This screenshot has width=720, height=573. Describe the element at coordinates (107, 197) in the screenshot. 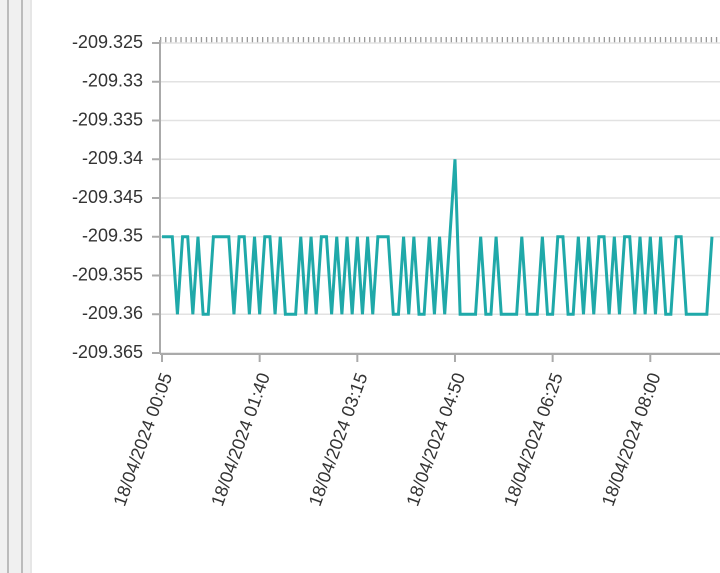

I see `y-tick-label: -209.345` at that location.